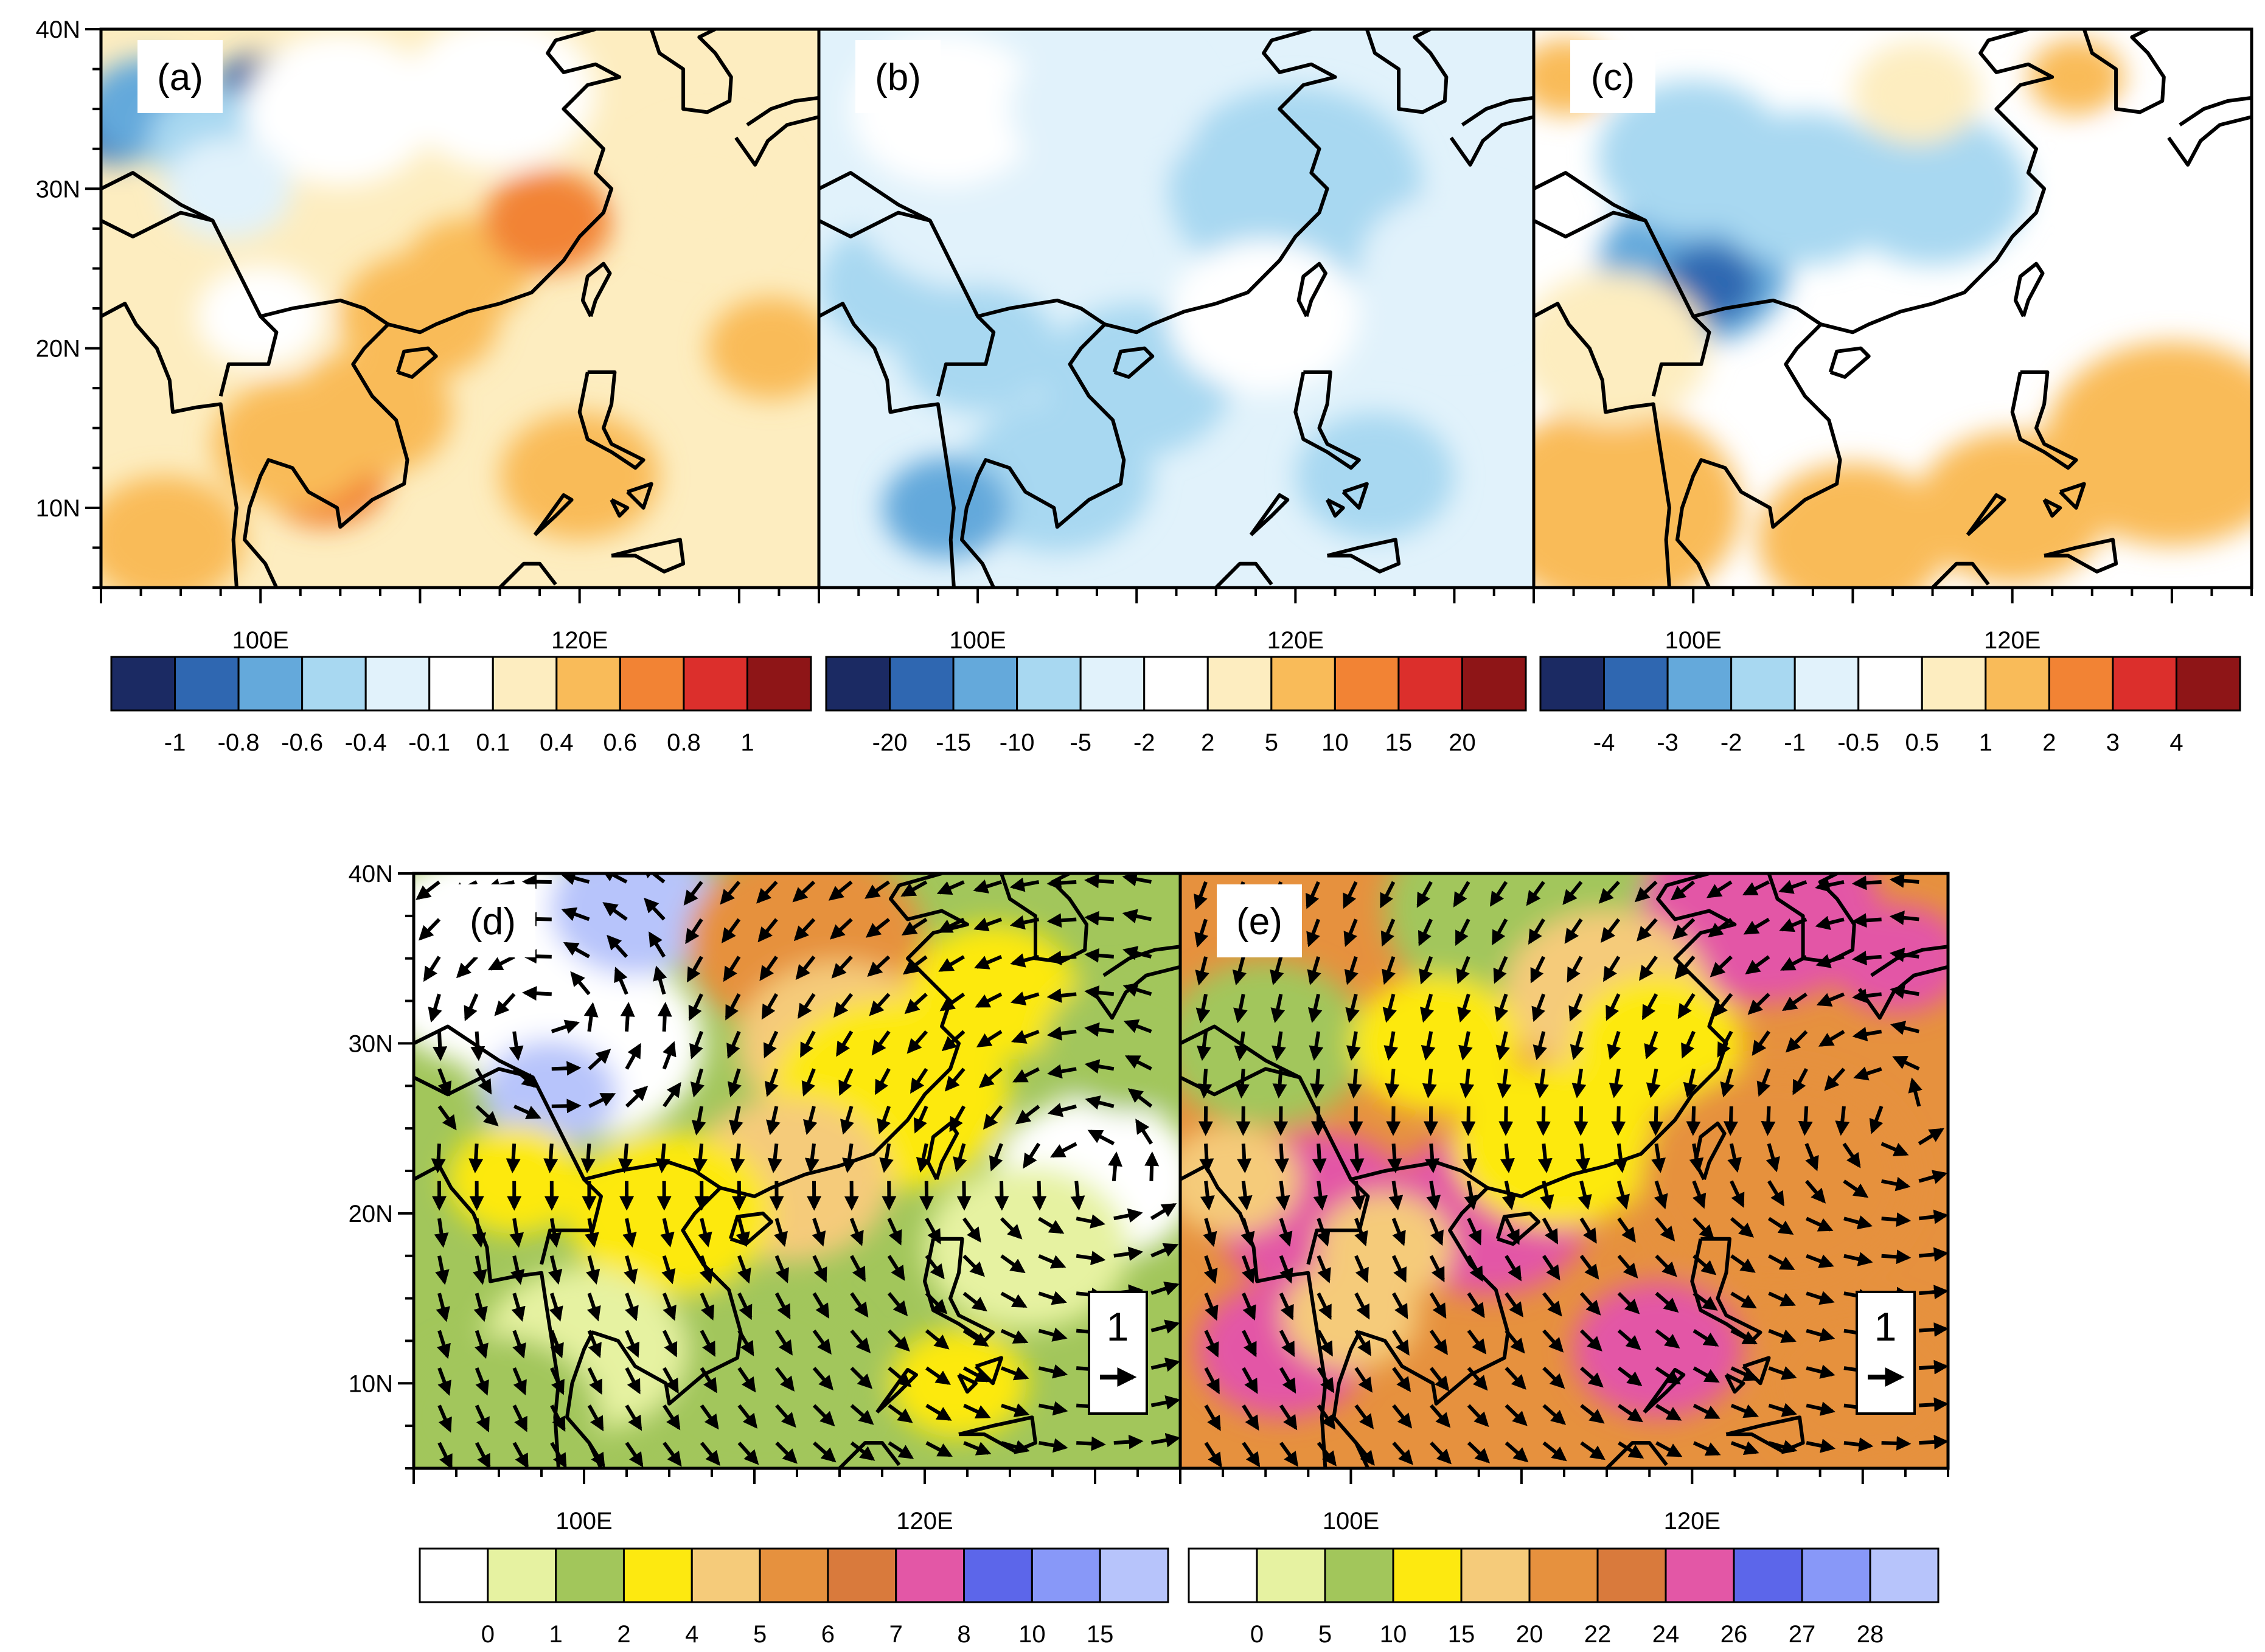 This screenshot has width=2265, height=1652. Describe the element at coordinates (2176, 742) in the screenshot. I see `colorbar-label: 4` at that location.